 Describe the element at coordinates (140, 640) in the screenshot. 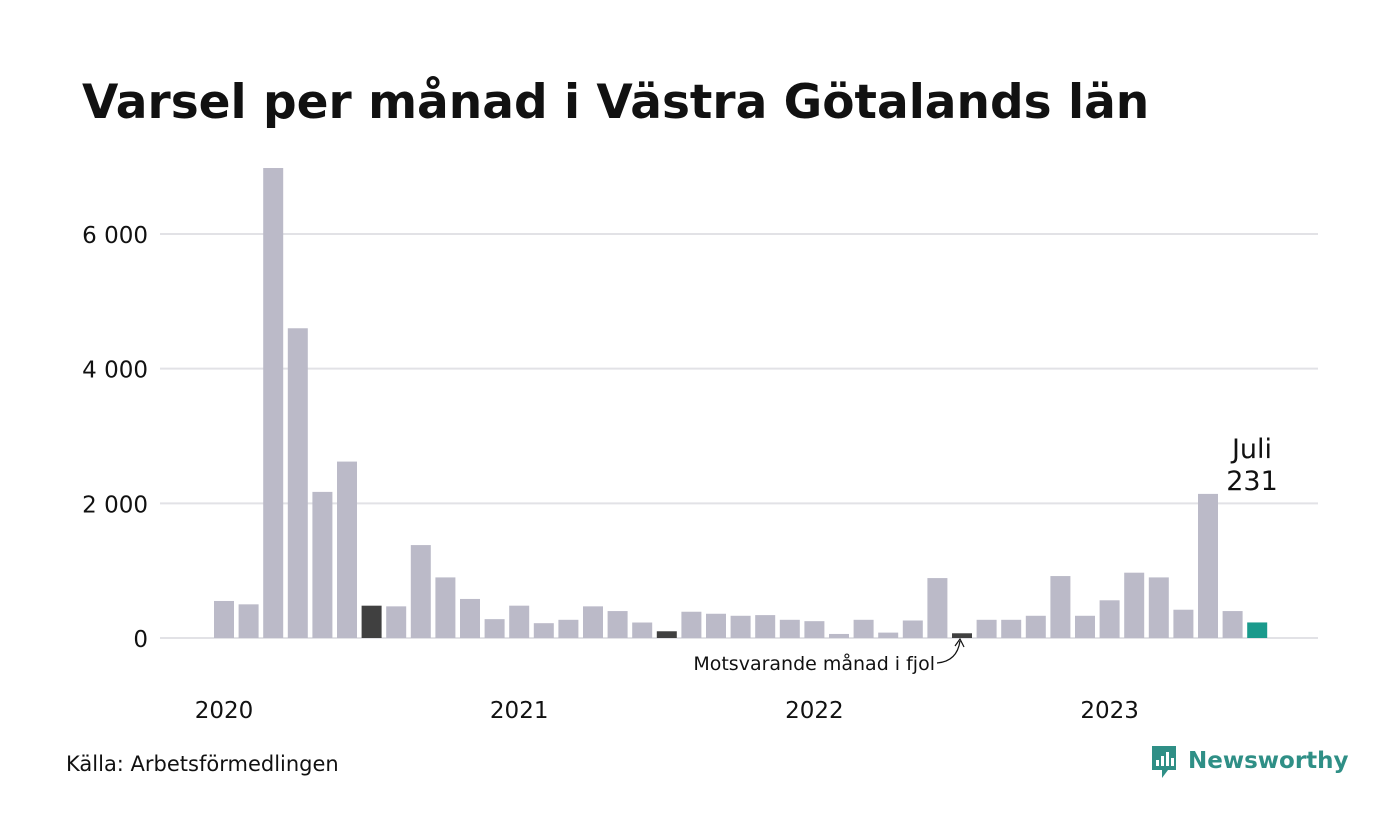

I see `y-tick-label: 0` at that location.